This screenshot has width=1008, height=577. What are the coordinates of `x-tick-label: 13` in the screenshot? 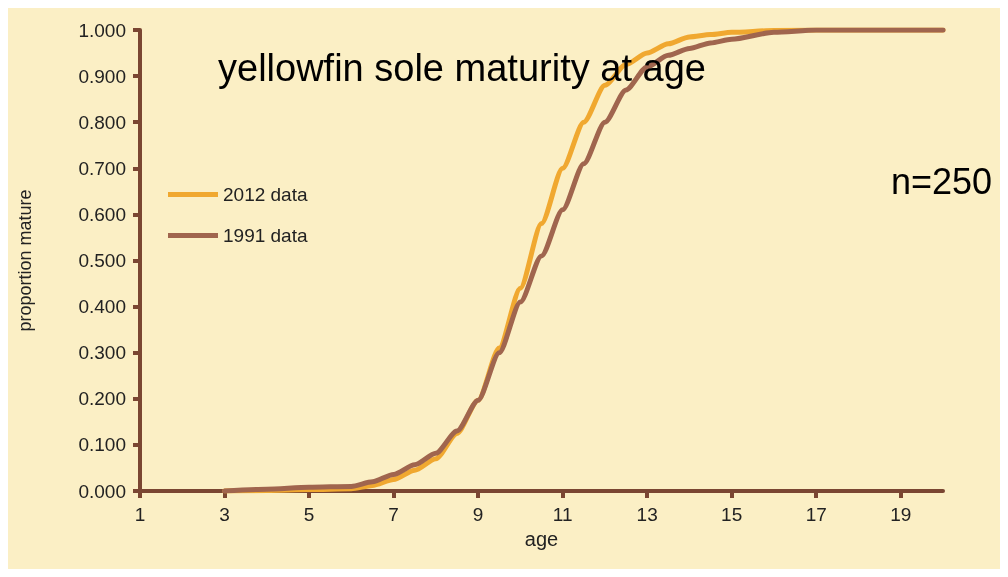 It's located at (647, 514).